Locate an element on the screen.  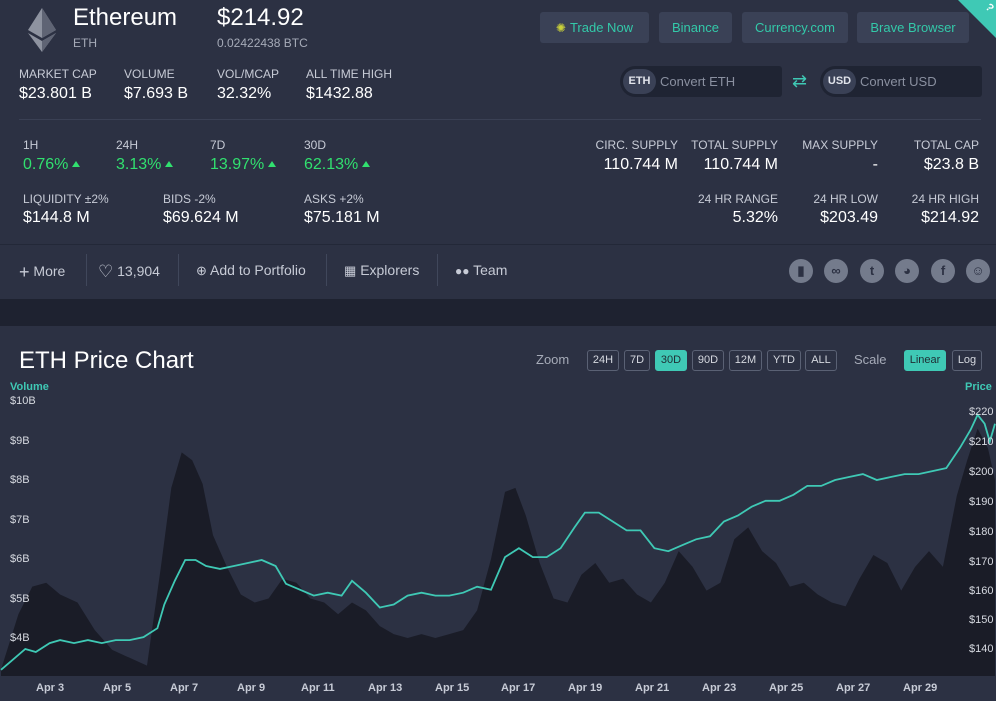
zoom-30d-button: 30D is located at coordinates (671, 360).